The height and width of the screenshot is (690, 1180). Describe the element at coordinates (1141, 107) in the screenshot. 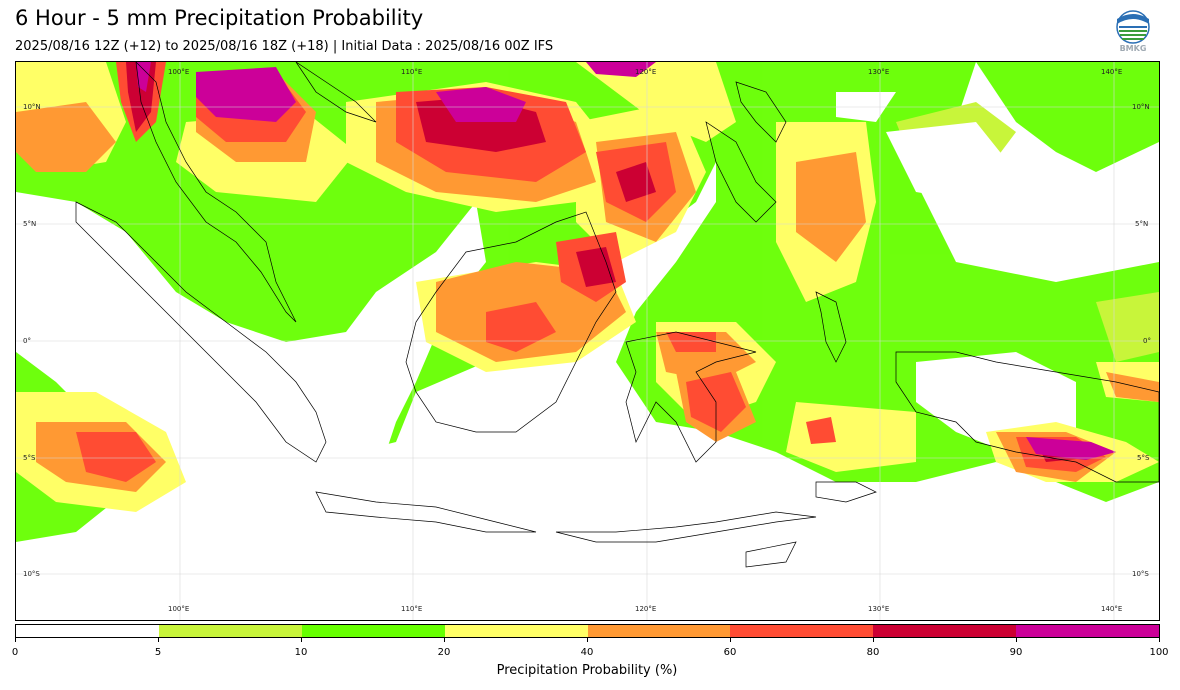

I see `lat-label-right-10n: 10°N` at that location.